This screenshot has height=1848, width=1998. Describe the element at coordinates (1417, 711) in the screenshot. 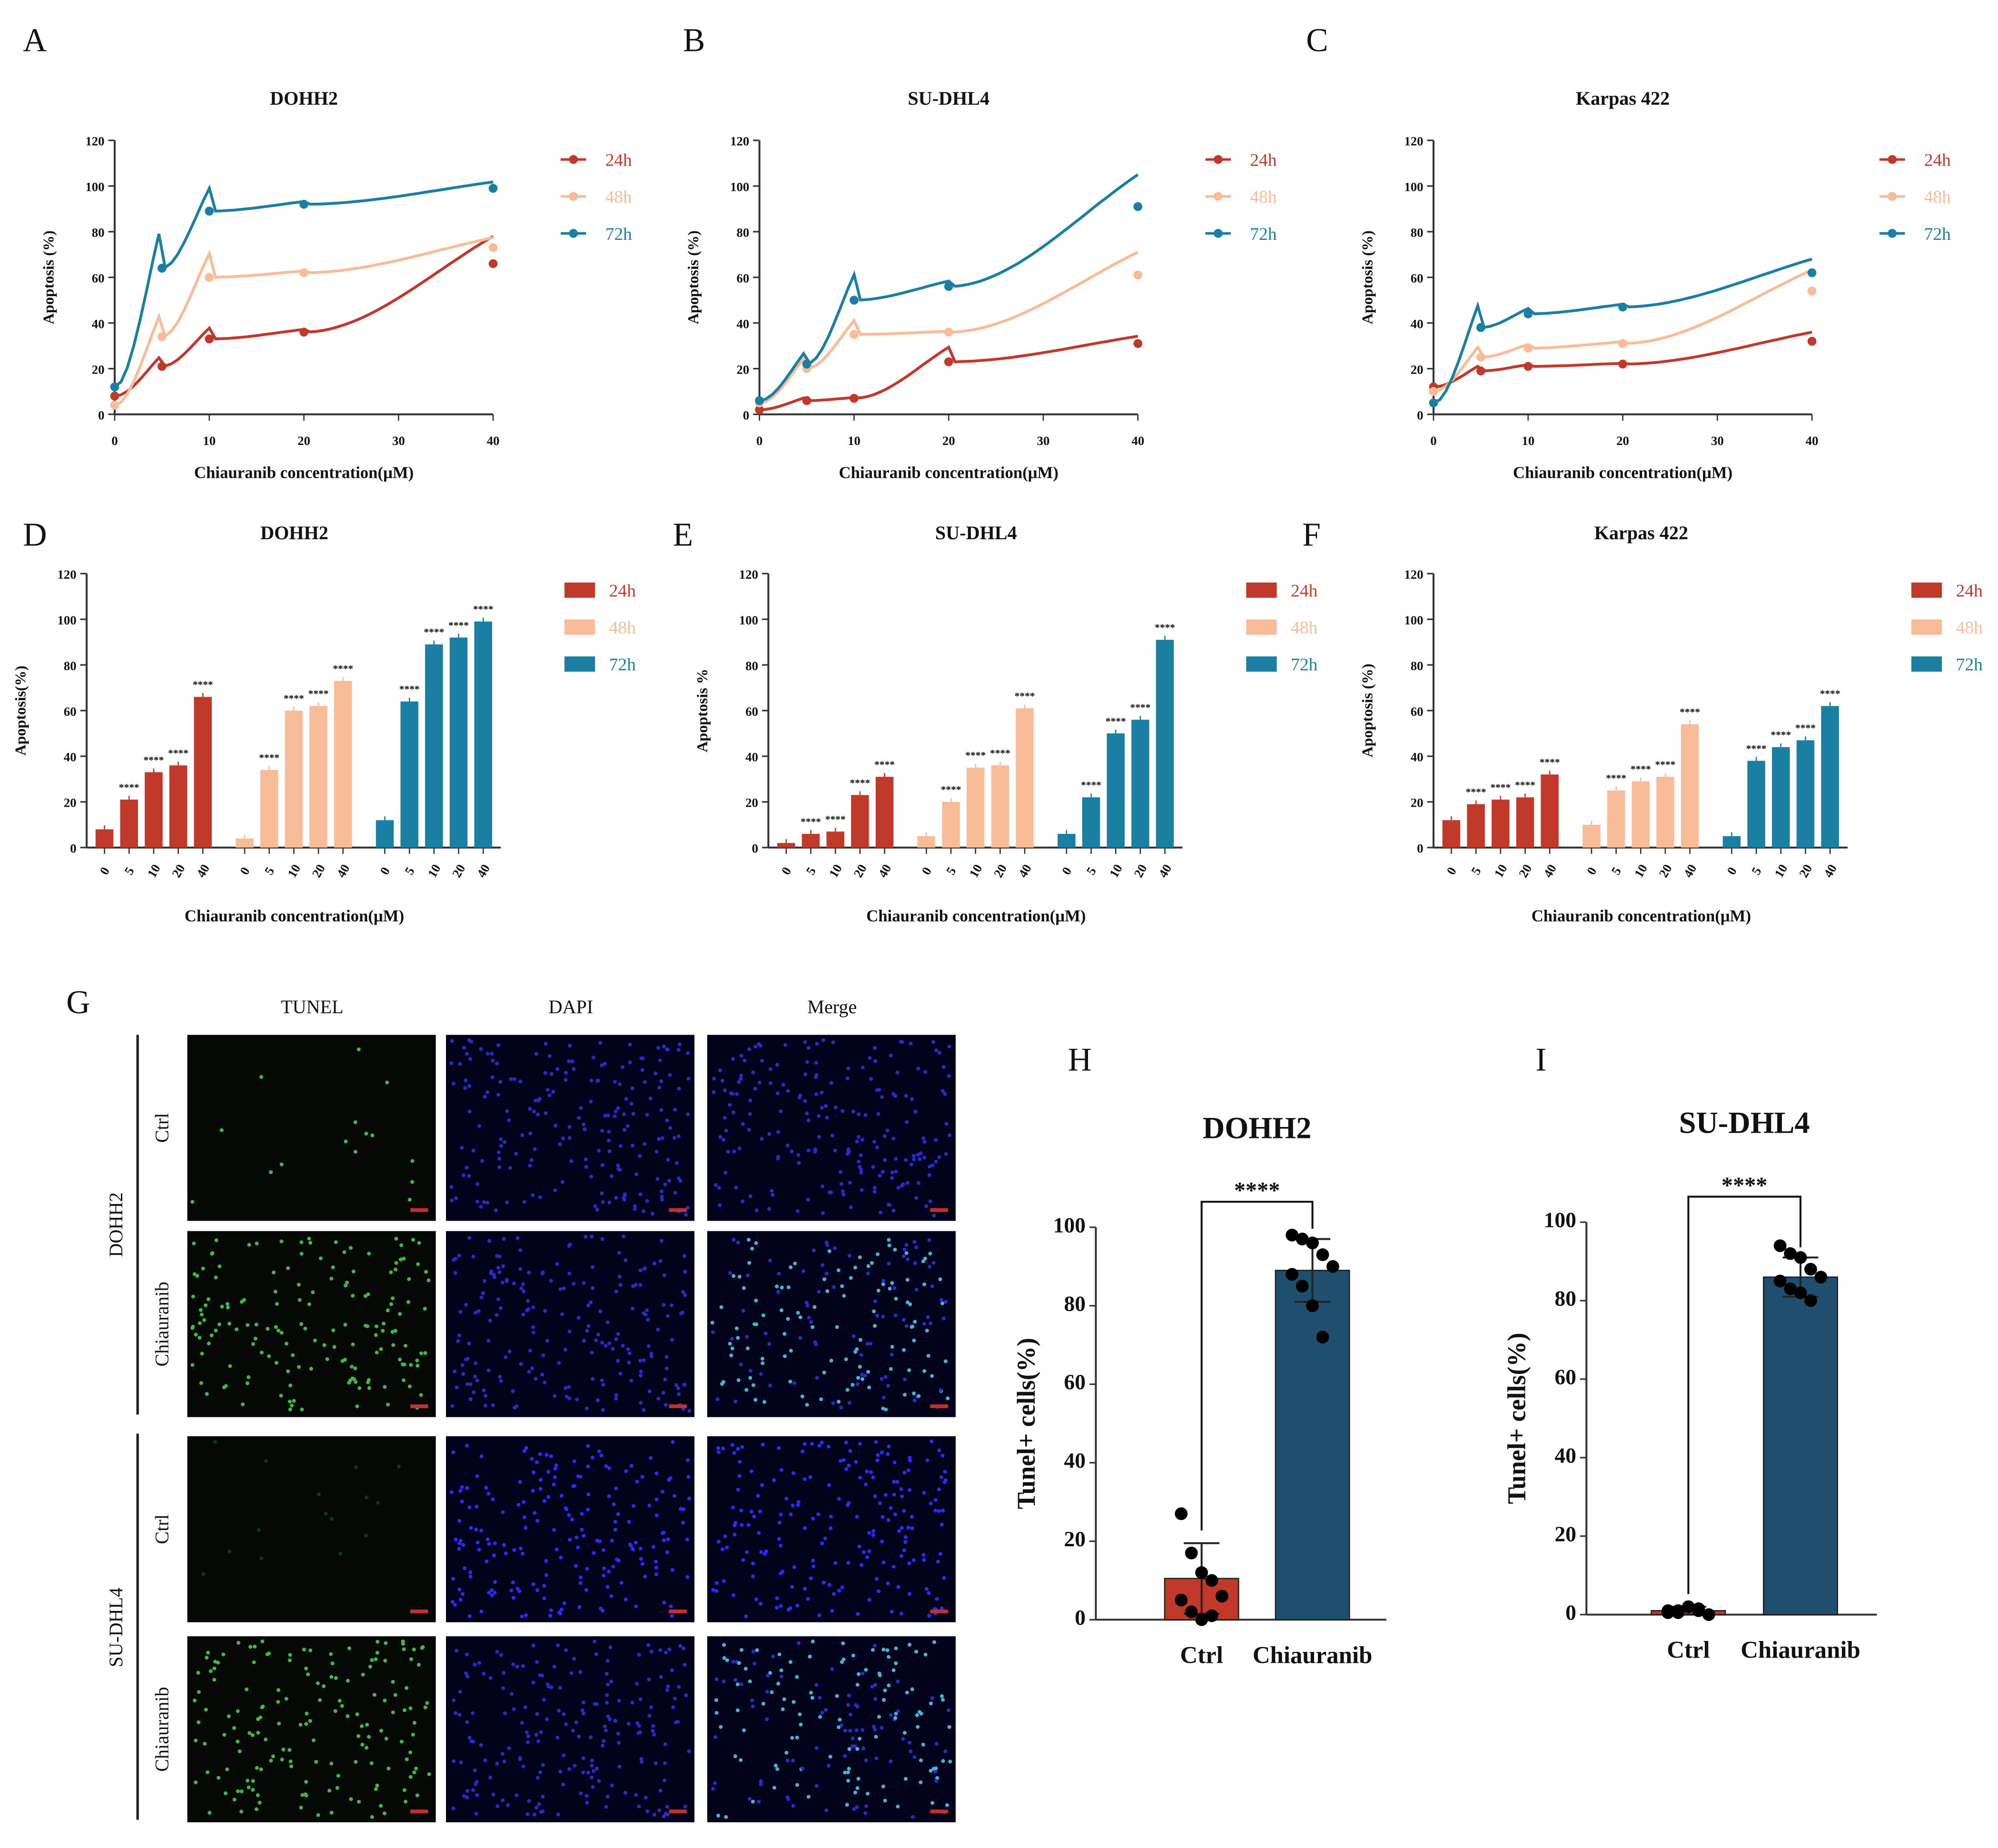

I see `y-tick-label: 60` at that location.